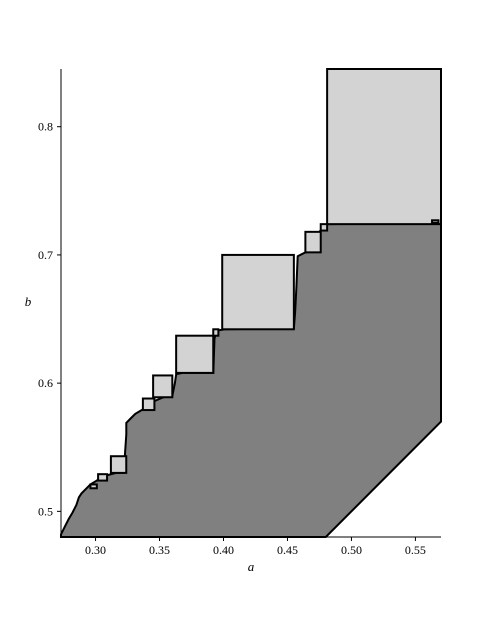 The width and height of the screenshot is (493, 638). What do you see at coordinates (351, 550) in the screenshot?
I see `x-tick-label: 0.50` at bounding box center [351, 550].